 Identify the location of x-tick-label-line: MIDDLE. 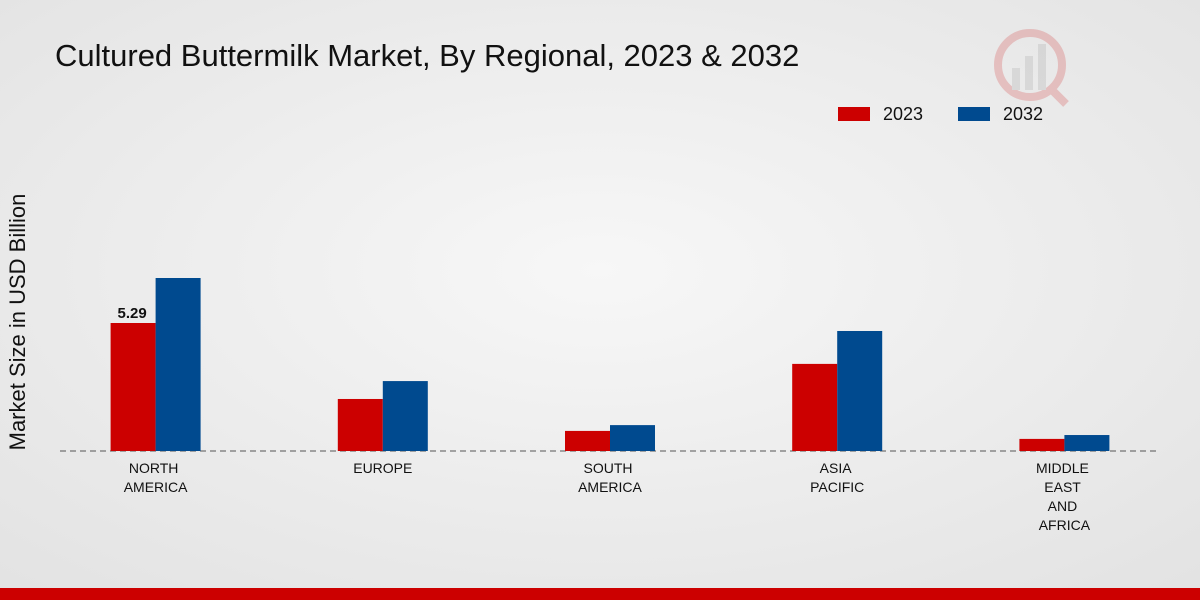
(1064, 468).